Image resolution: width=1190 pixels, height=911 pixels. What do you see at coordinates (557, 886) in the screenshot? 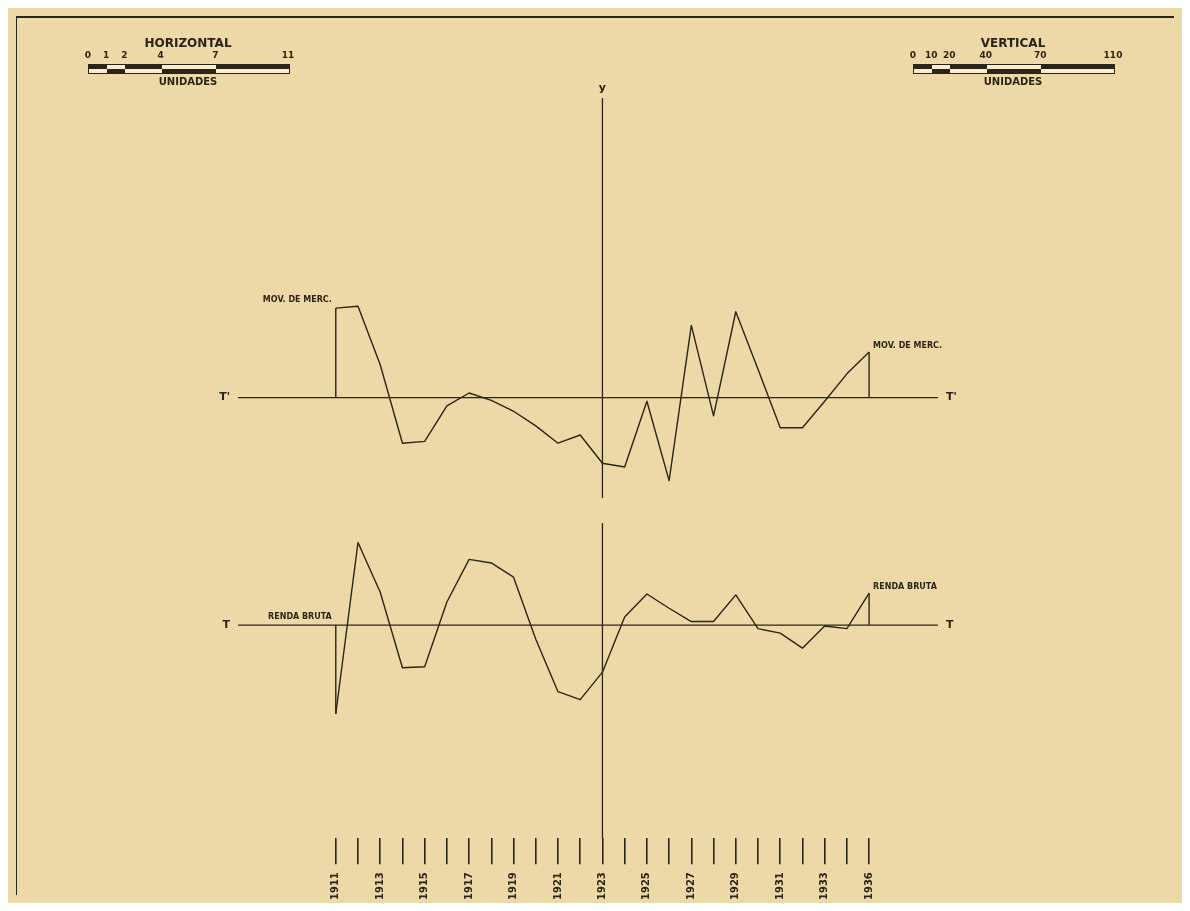
I see `x-tick-label: 1921` at bounding box center [557, 886].